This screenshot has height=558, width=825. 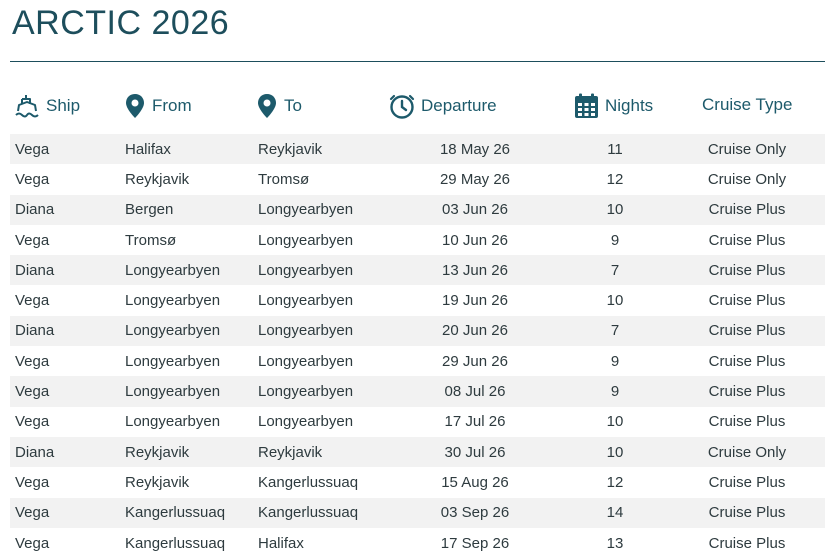 What do you see at coordinates (475, 513) in the screenshot?
I see `cell-departure: 03 Sep 26` at bounding box center [475, 513].